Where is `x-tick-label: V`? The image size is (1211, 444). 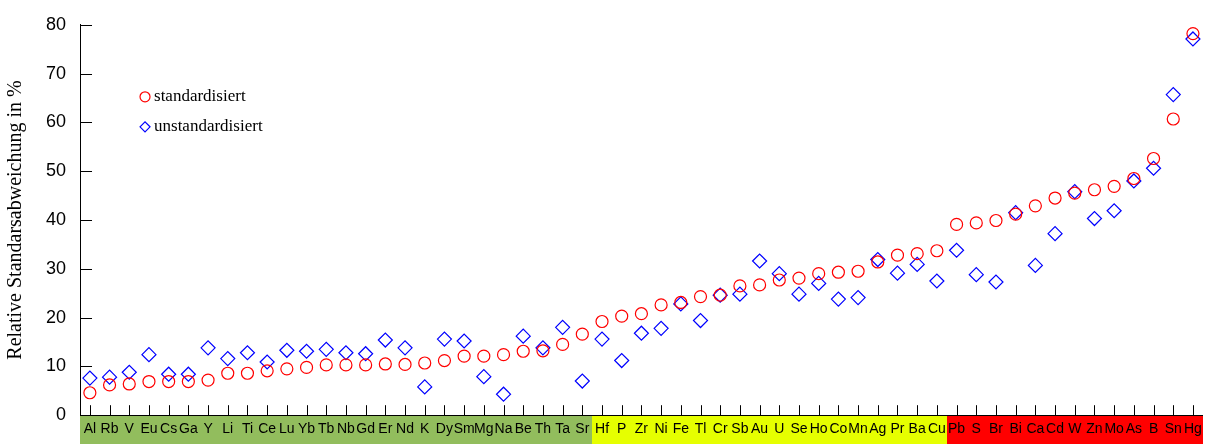 x-tick-label: V is located at coordinates (129, 428).